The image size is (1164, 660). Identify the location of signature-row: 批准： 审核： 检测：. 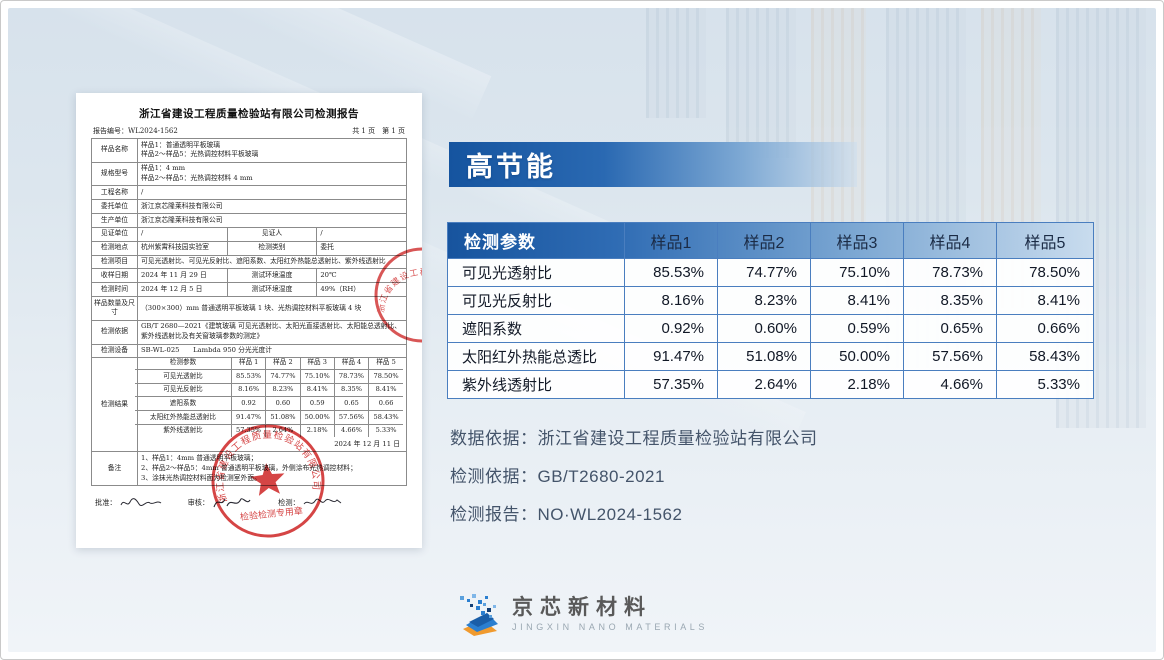
(249, 503).